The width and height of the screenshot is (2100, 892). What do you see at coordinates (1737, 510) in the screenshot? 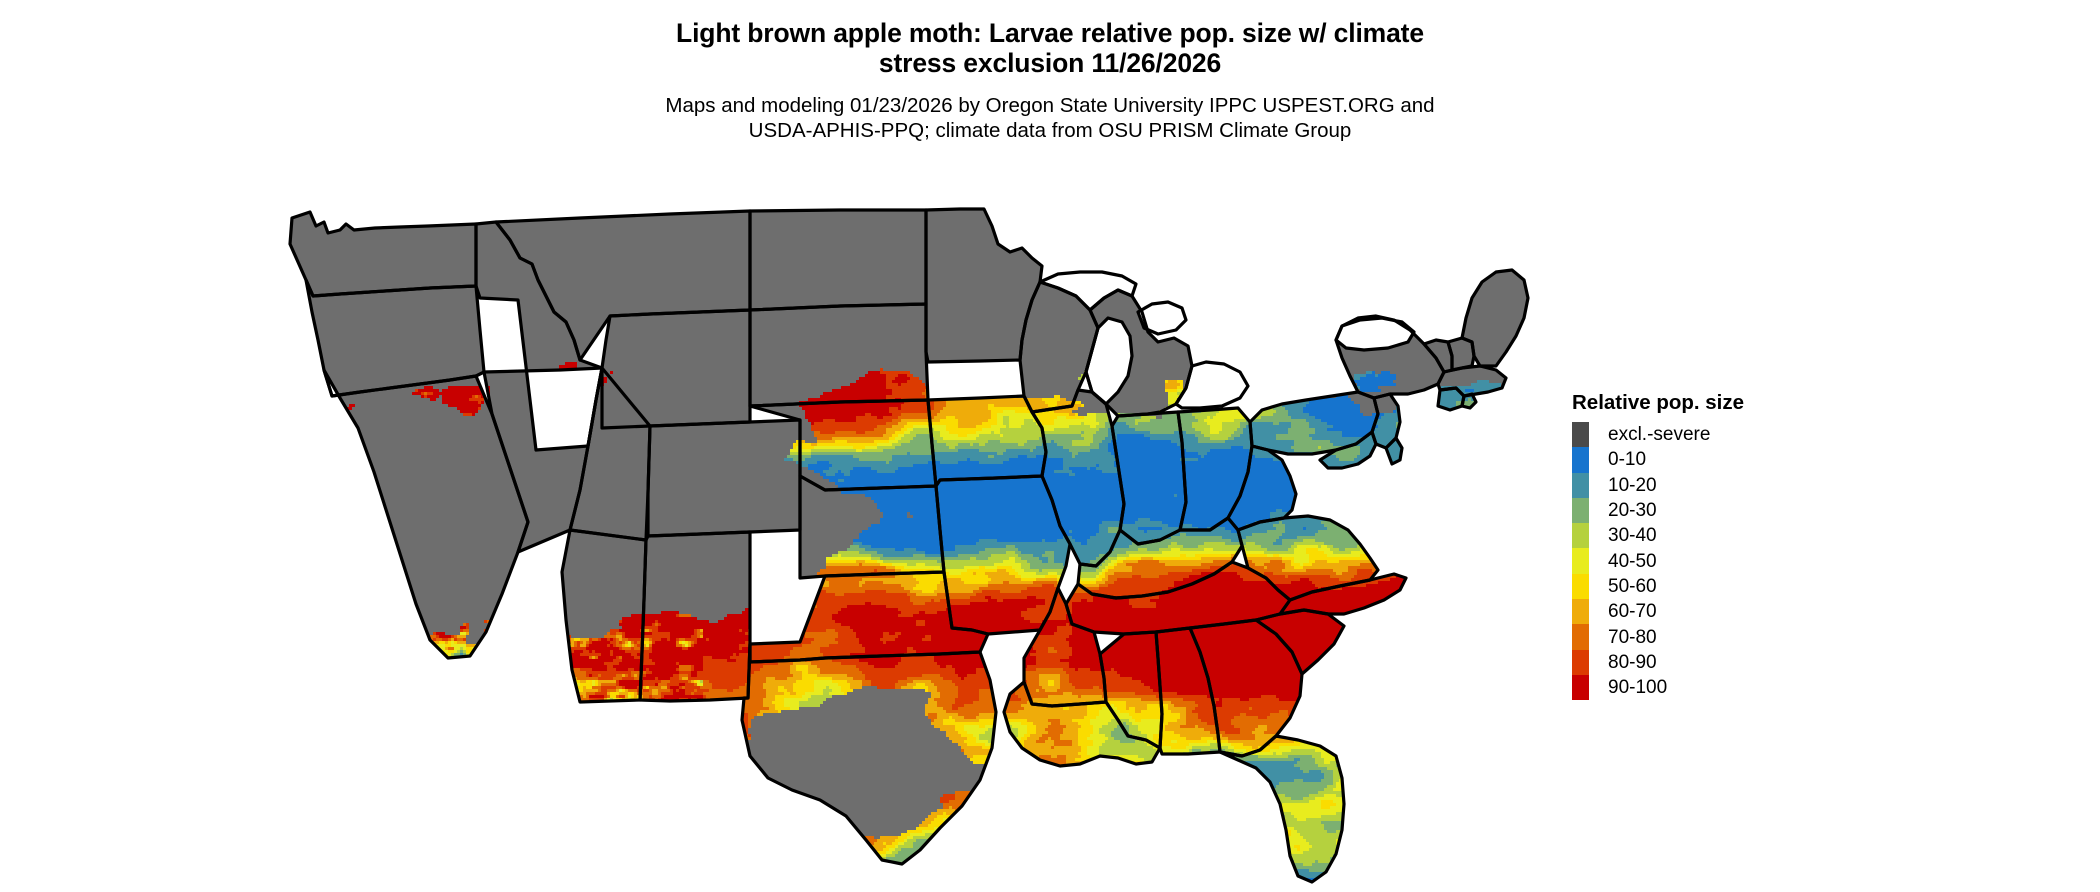
I see `legend-row: 20-30` at bounding box center [1737, 510].